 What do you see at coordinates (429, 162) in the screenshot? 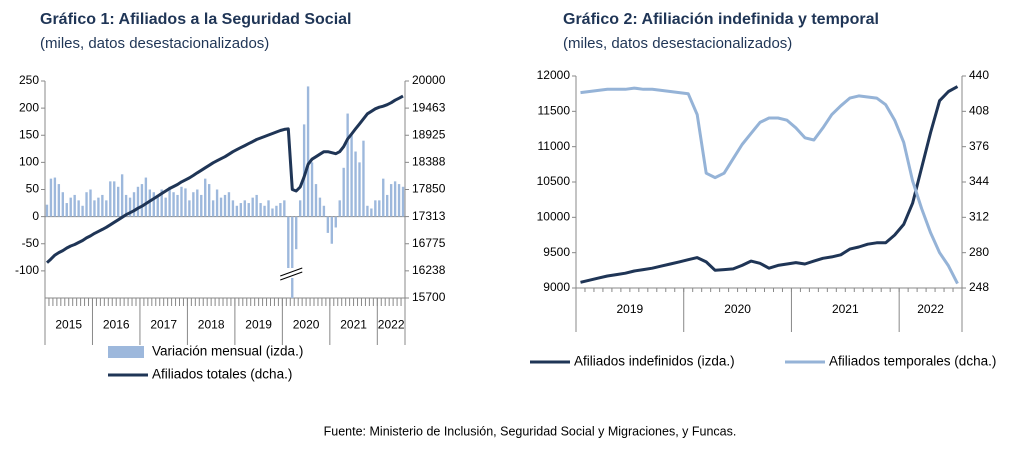
I see `y2-tick-label: 18388` at bounding box center [429, 162].